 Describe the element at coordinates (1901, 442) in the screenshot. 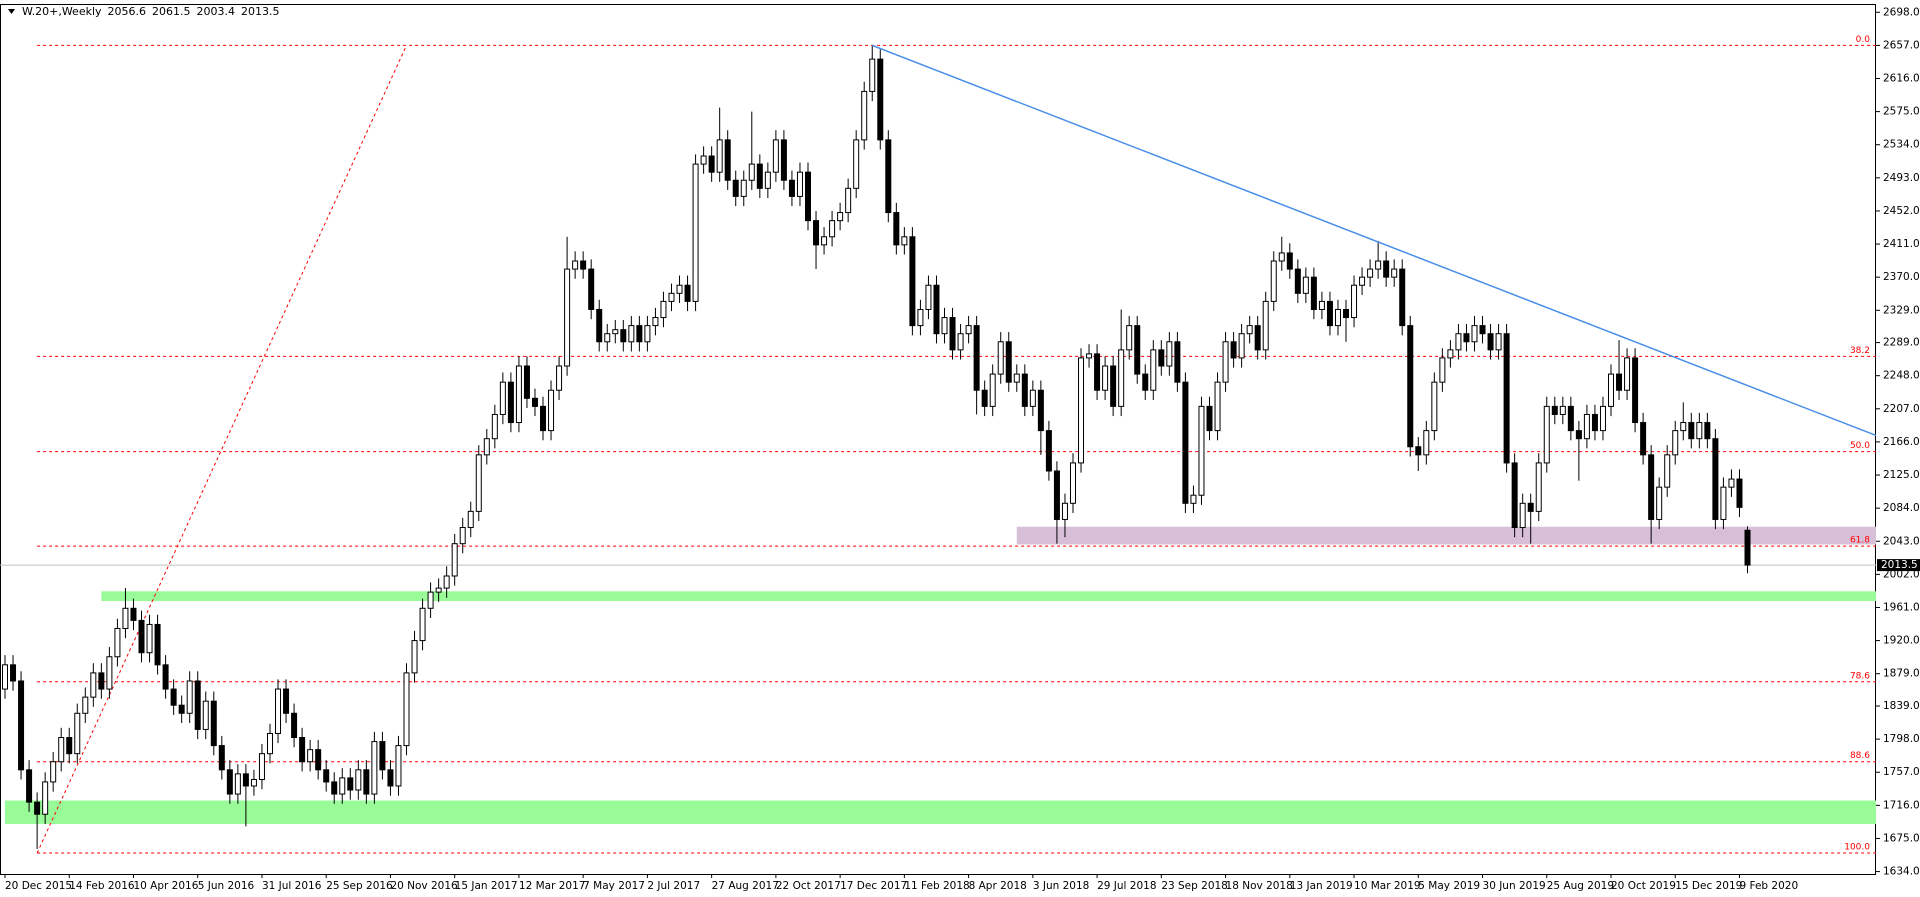

I see `y-tick-label: 2166.0` at that location.